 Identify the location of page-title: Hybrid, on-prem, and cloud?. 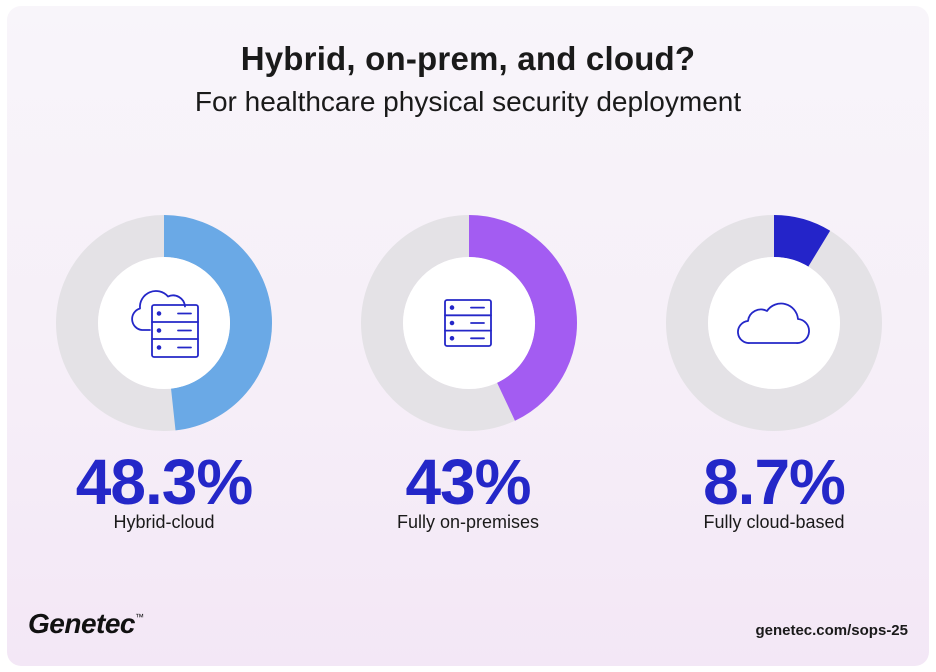
(468, 58).